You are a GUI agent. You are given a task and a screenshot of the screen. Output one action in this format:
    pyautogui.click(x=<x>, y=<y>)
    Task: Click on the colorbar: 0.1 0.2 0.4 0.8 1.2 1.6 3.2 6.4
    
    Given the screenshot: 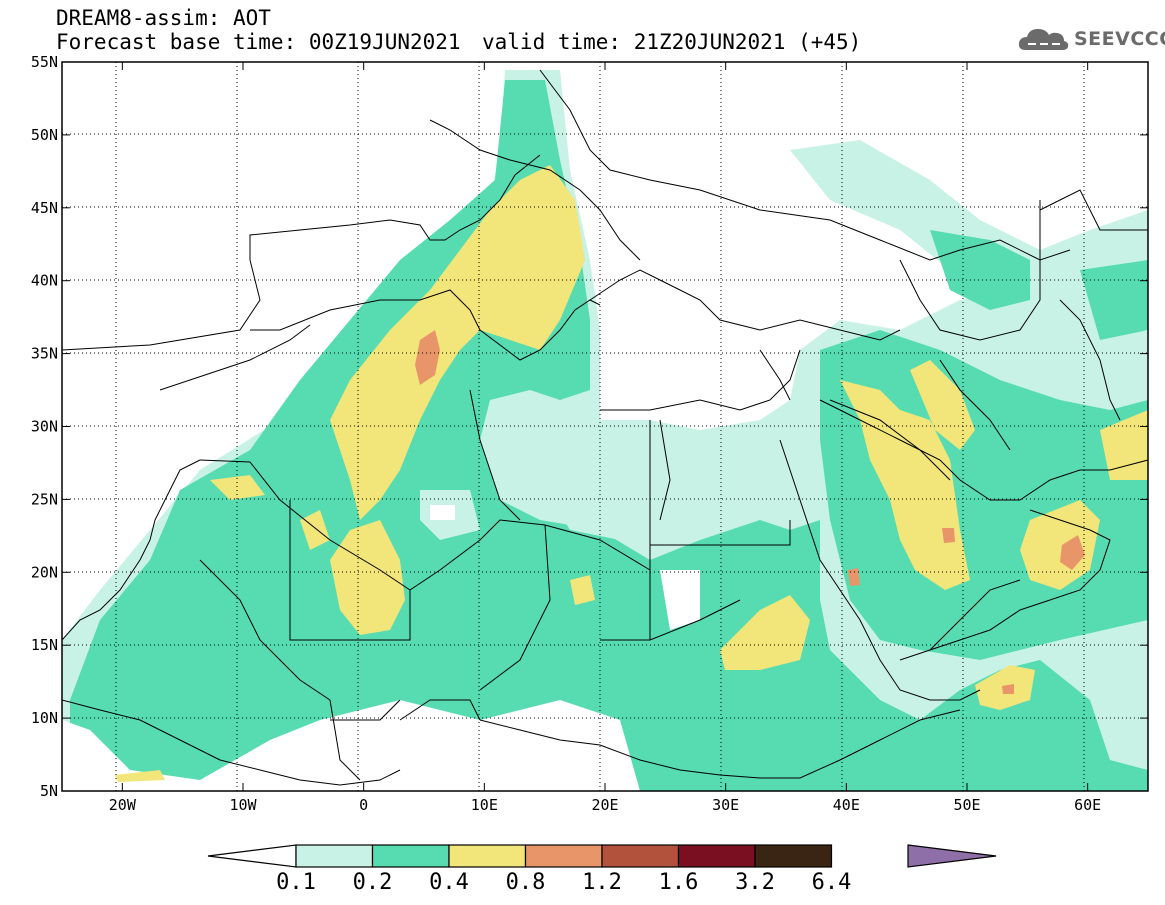 What is the action you would take?
    pyautogui.click(x=602, y=869)
    